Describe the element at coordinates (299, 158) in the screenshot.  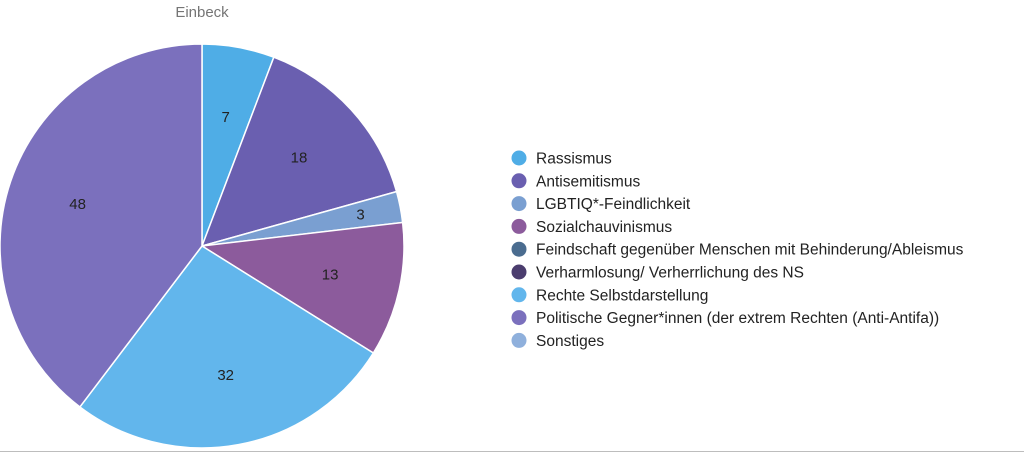
I see `slice-value-label: 18` at that location.